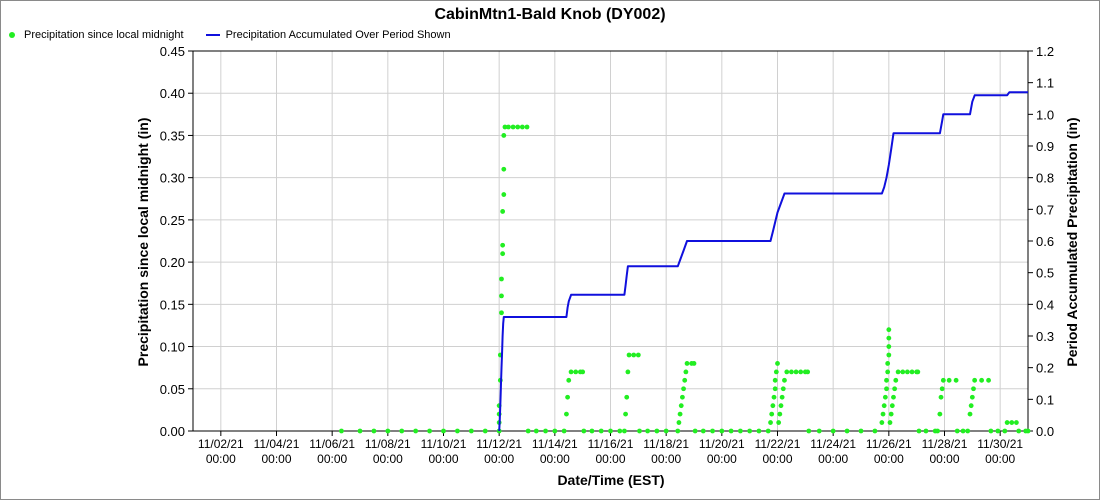 The width and height of the screenshot is (1100, 500). I want to click on x-axis-label: Date/Time (EST), so click(610, 480).